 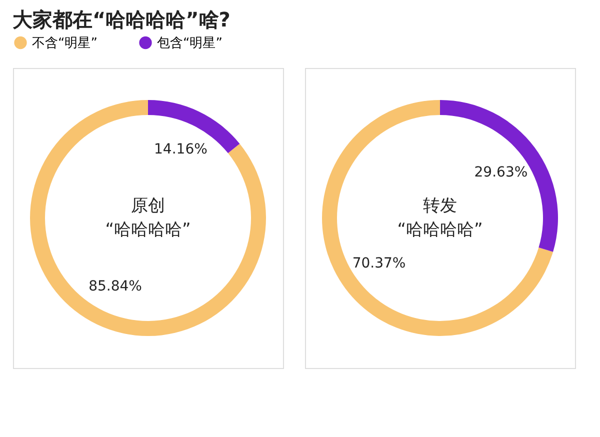 What do you see at coordinates (189, 43) in the screenshot?
I see `legend-label: 包含“明星”` at bounding box center [189, 43].